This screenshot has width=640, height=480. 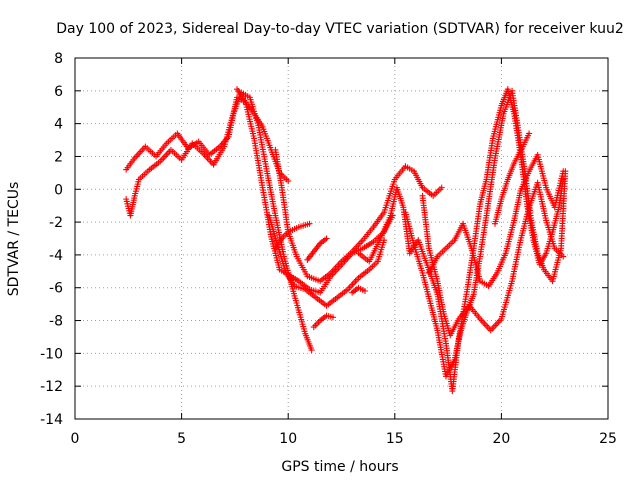 I want to click on y-tick-label: -6, so click(x=56, y=289).